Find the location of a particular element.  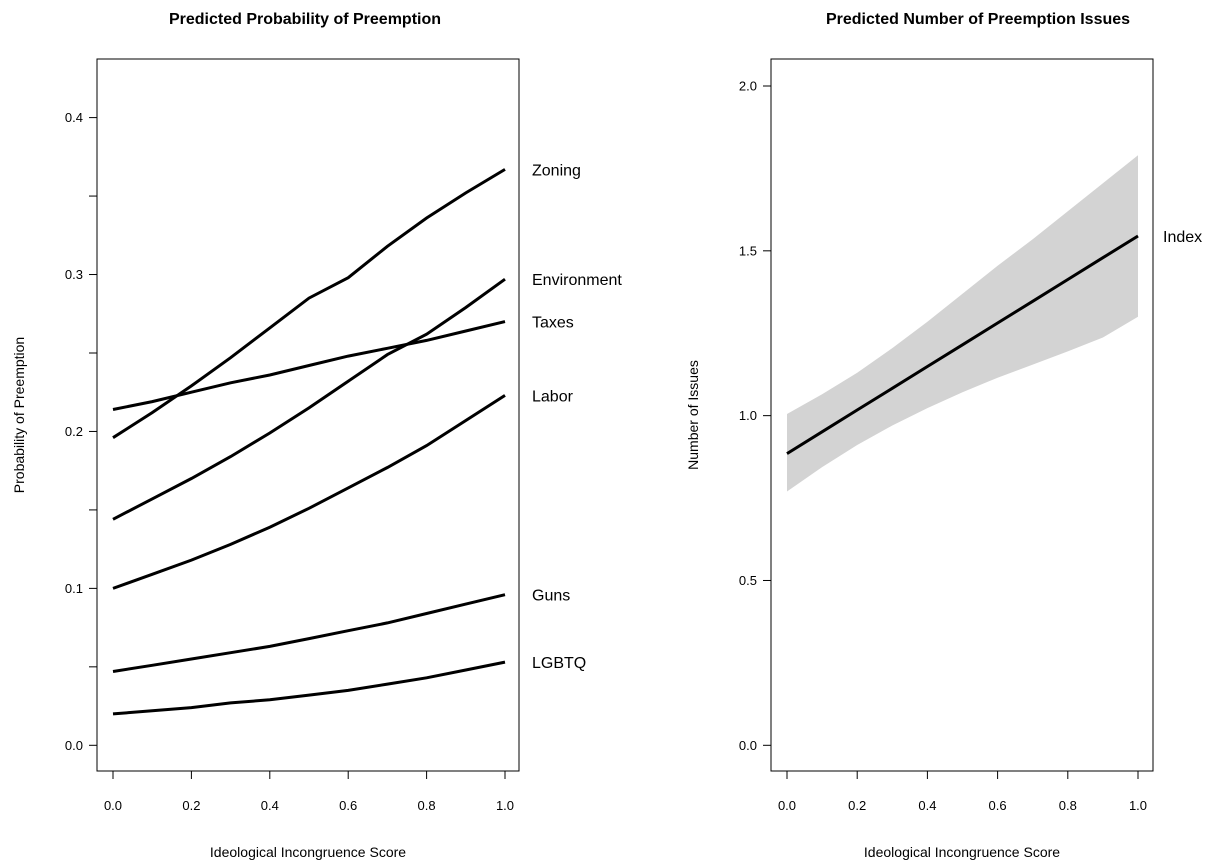

series-lines-number-of-issues is located at coordinates (962, 344).